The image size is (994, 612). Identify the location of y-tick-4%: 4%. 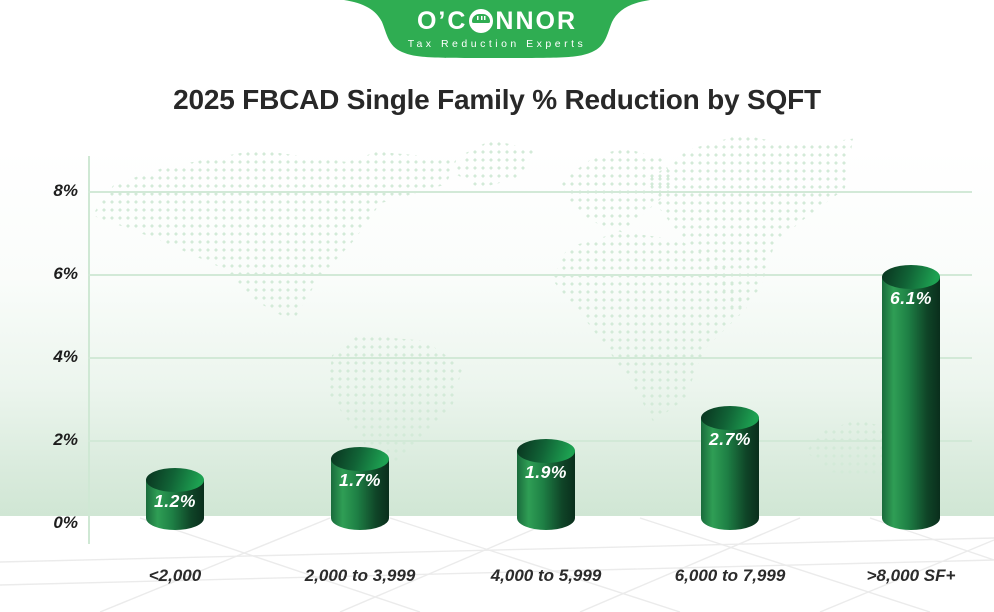
(65, 356).